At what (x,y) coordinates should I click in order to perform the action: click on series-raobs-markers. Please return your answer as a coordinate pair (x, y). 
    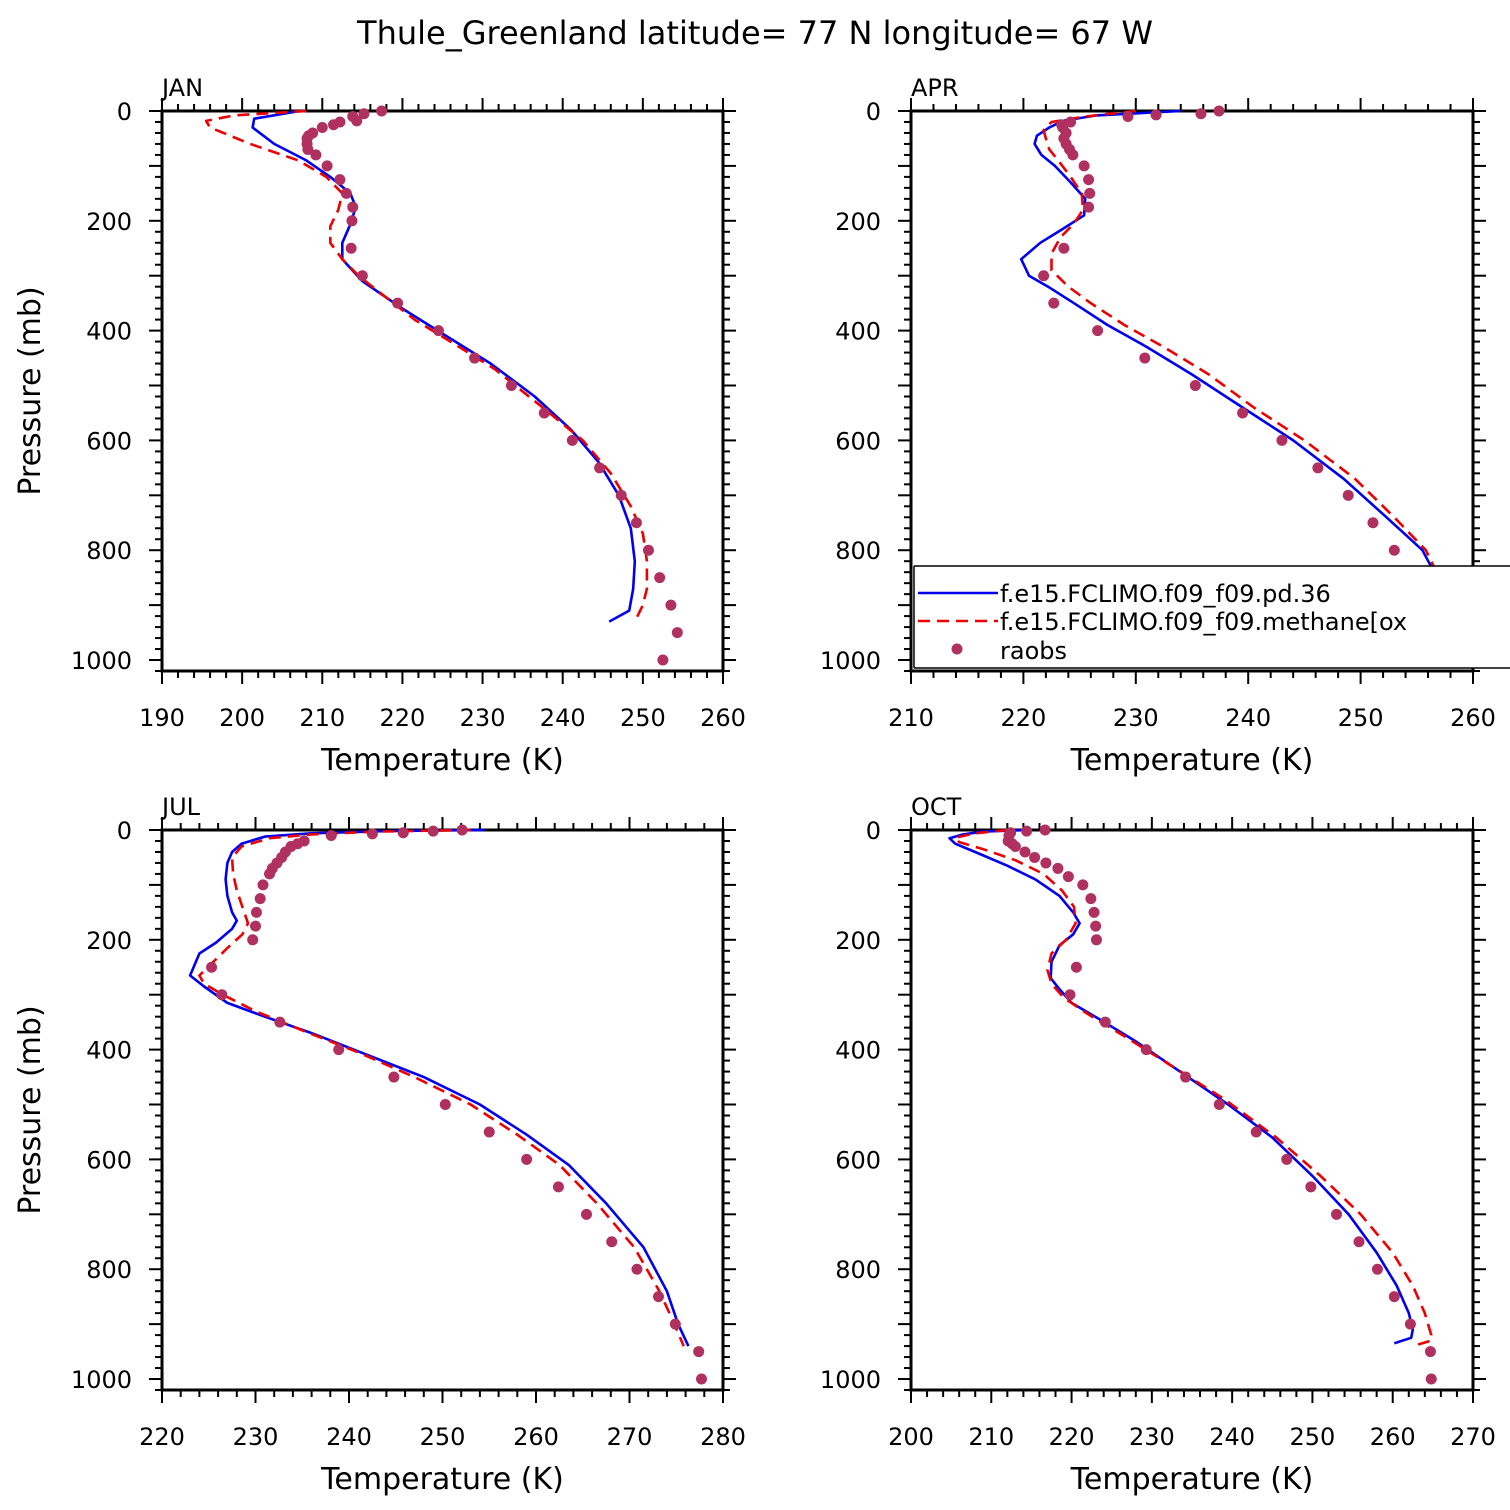
    Looking at the image, I should click on (1219, 1104).